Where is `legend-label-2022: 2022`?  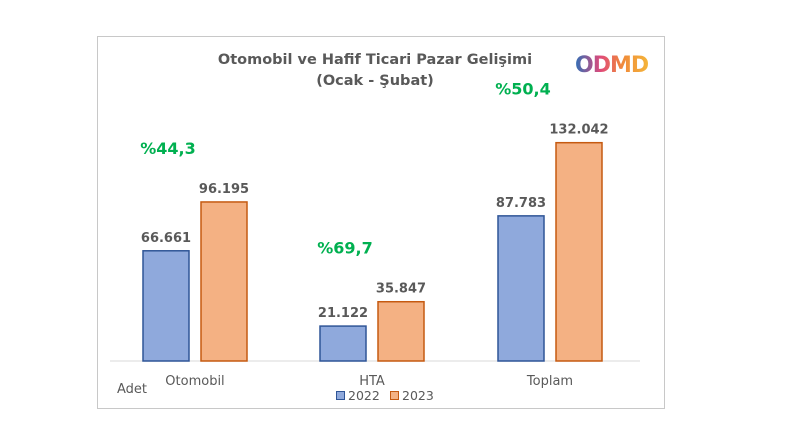 legend-label-2022: 2022 is located at coordinates (364, 395).